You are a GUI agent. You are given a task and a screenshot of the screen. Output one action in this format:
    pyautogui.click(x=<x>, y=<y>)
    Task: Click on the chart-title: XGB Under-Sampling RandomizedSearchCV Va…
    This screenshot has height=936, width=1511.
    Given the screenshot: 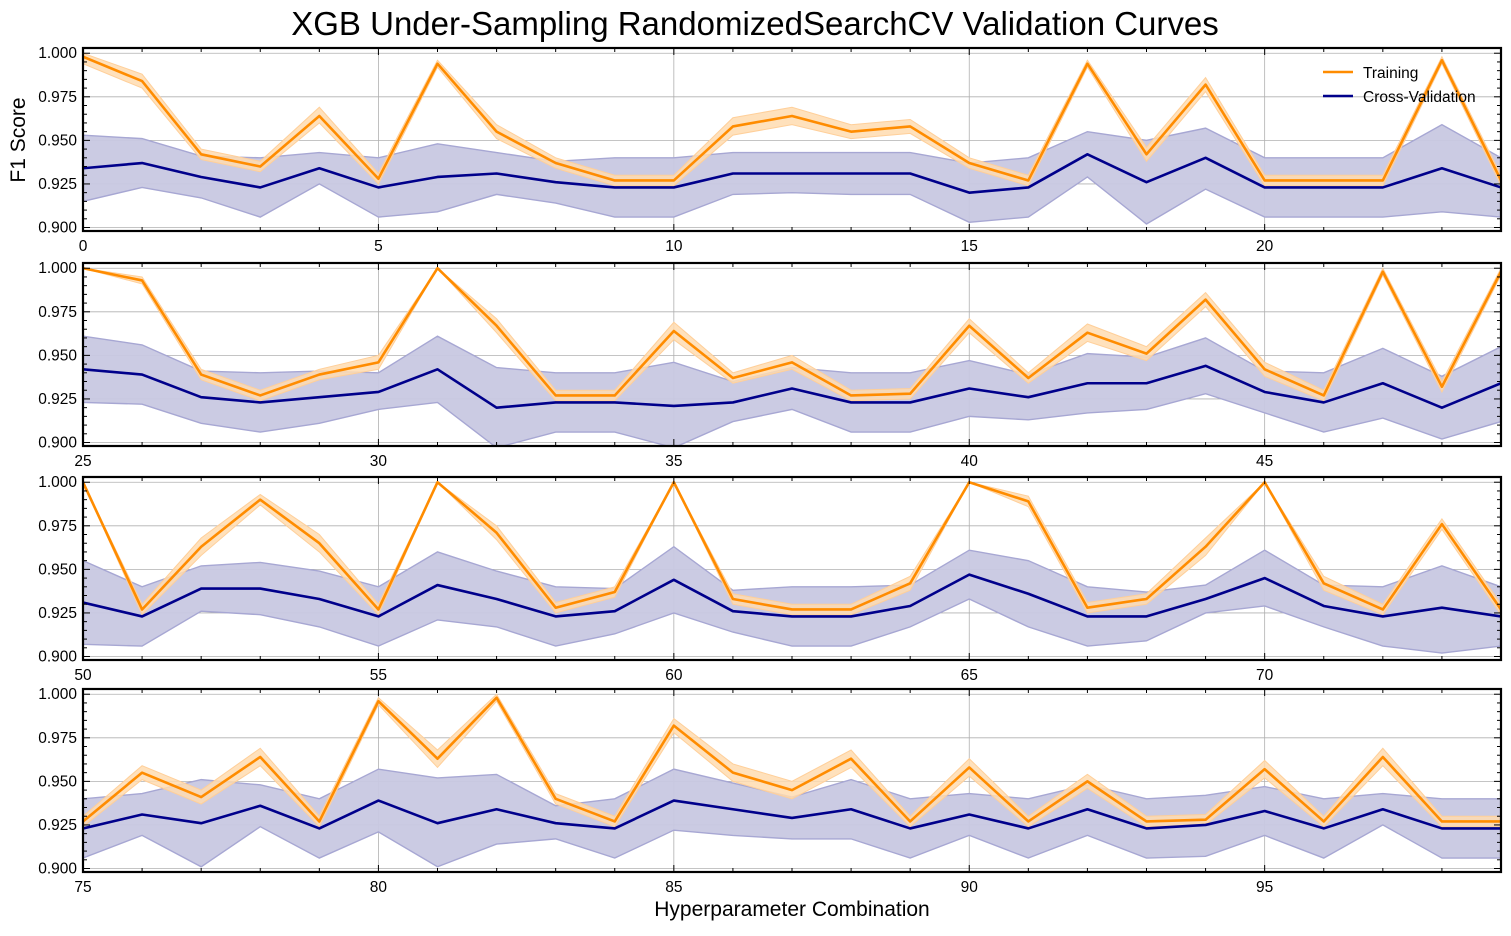 What is the action you would take?
    pyautogui.click(x=755, y=23)
    